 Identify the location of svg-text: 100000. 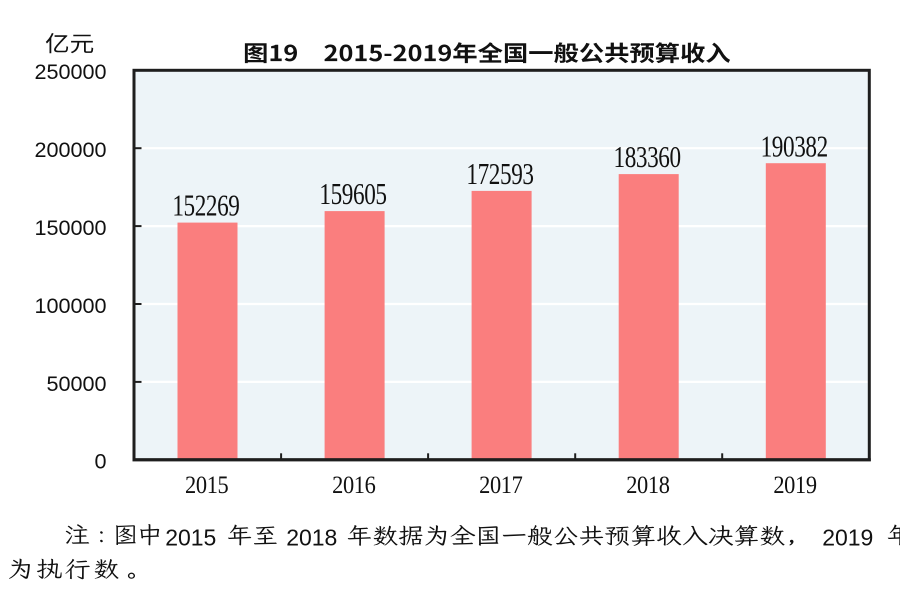
(70, 305).